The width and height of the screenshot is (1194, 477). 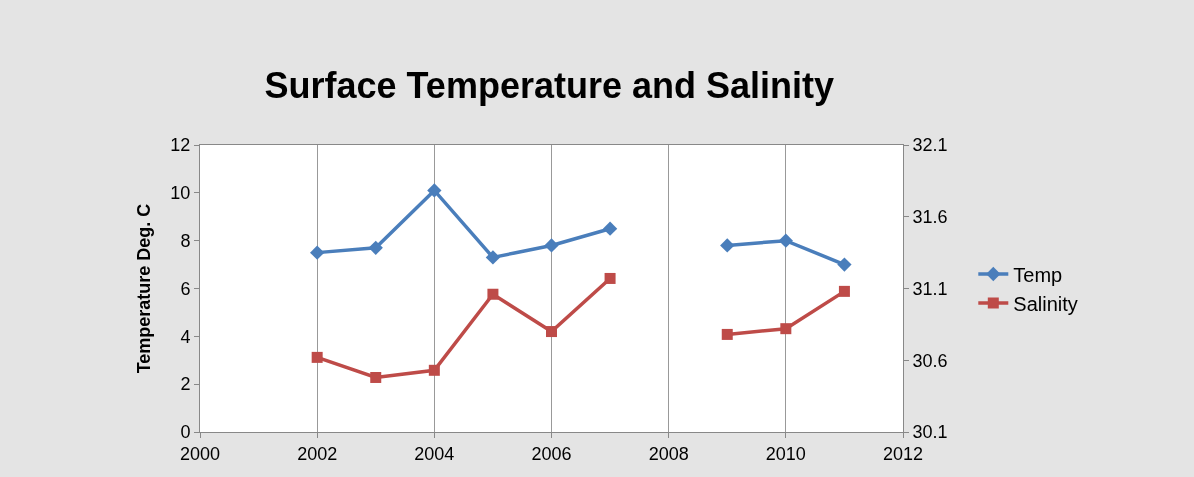 I want to click on y2-tick-label: 31.6, so click(x=930, y=217).